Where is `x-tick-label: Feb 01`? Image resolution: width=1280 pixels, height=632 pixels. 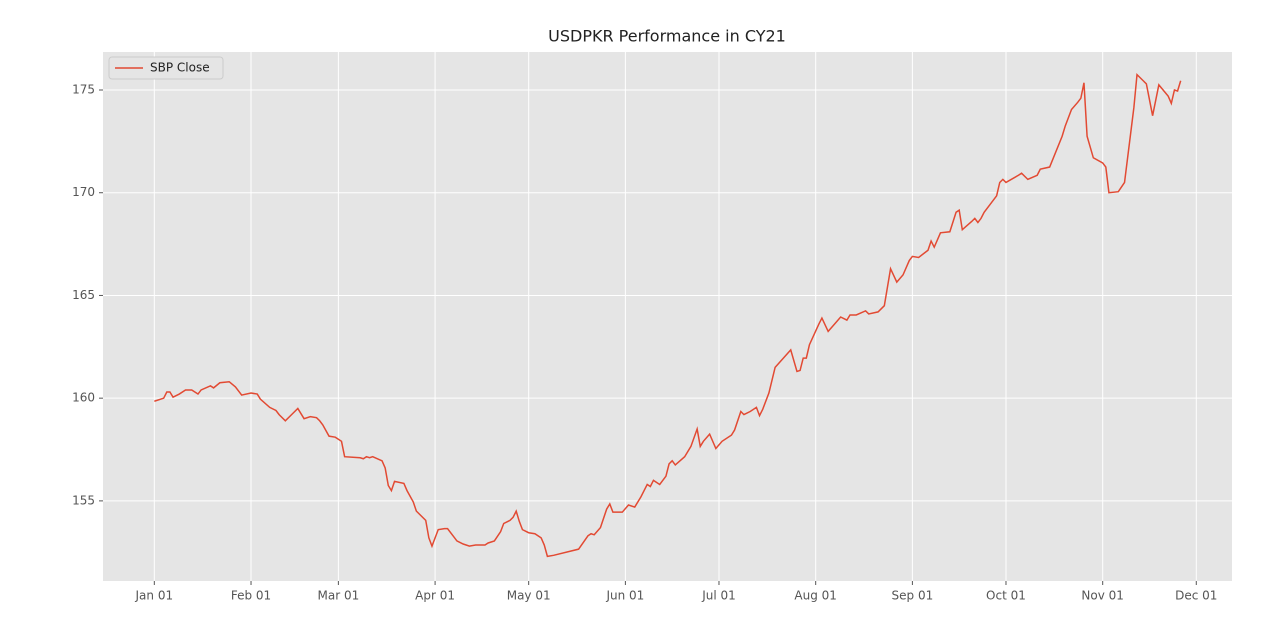 x-tick-label: Feb 01 is located at coordinates (251, 596).